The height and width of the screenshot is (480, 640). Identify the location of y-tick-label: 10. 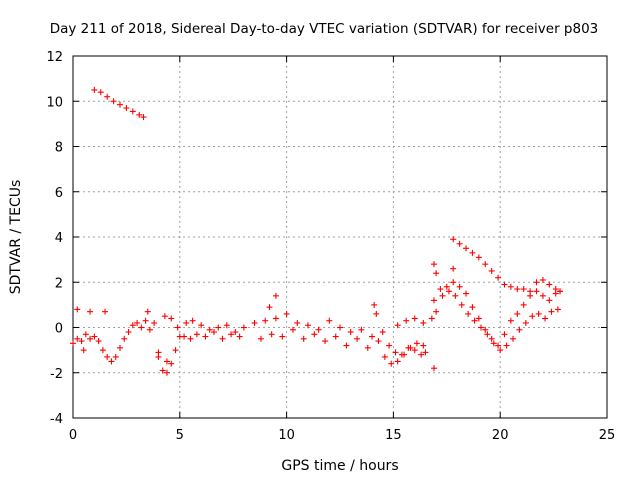
(54, 102).